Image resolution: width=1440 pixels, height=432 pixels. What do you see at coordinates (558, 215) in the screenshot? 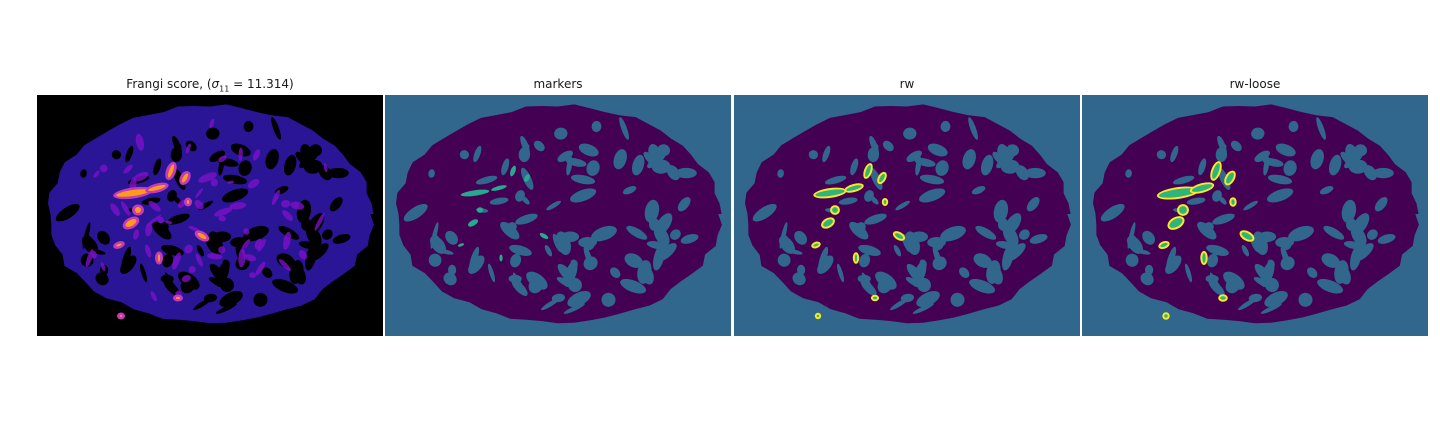
I see `markers-image` at bounding box center [558, 215].